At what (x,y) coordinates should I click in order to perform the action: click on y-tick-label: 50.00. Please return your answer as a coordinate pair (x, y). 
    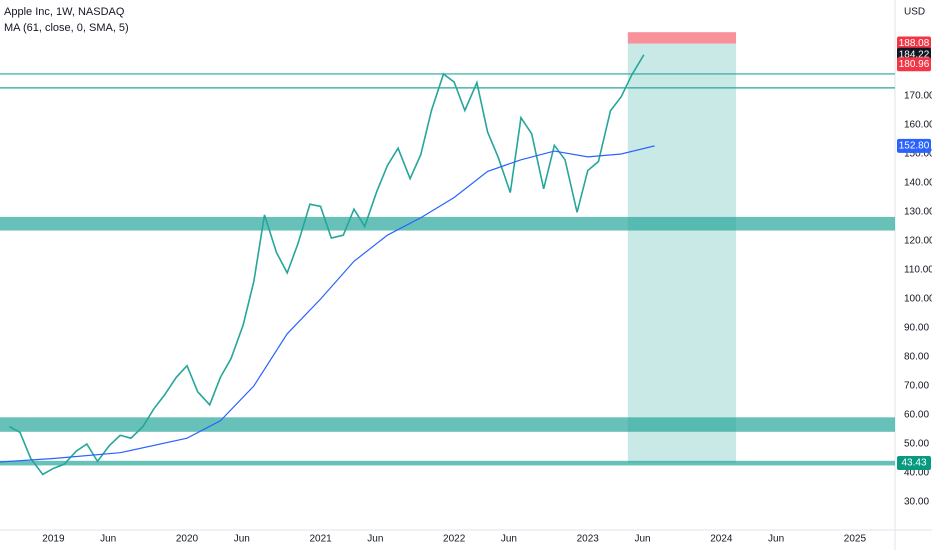
    Looking at the image, I should click on (916, 444).